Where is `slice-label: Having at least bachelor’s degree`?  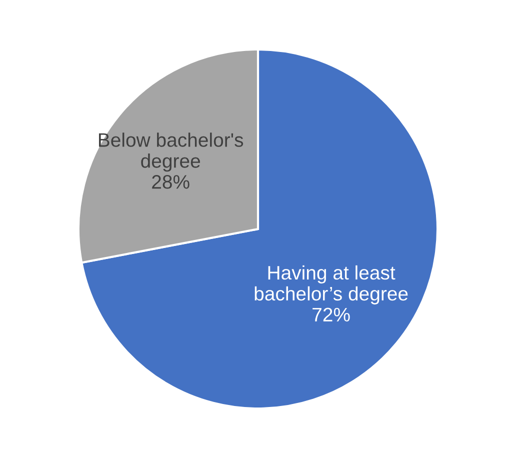
slice-label: Having at least bachelor’s degree is located at coordinates (331, 284).